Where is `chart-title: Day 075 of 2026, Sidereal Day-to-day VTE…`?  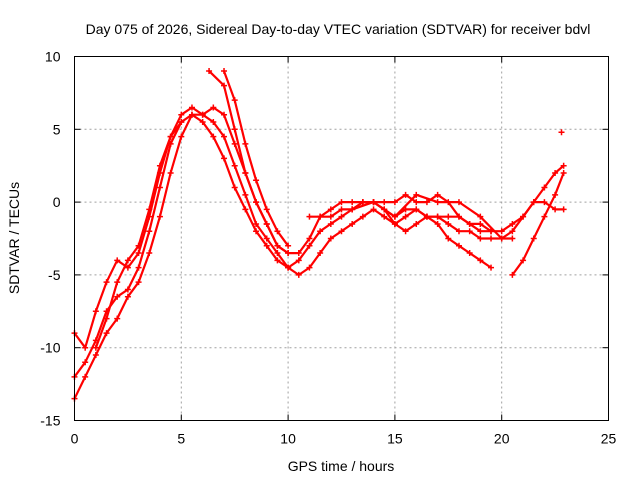
chart-title: Day 075 of 2026, Sidereal Day-to-day VTE… is located at coordinates (338, 29).